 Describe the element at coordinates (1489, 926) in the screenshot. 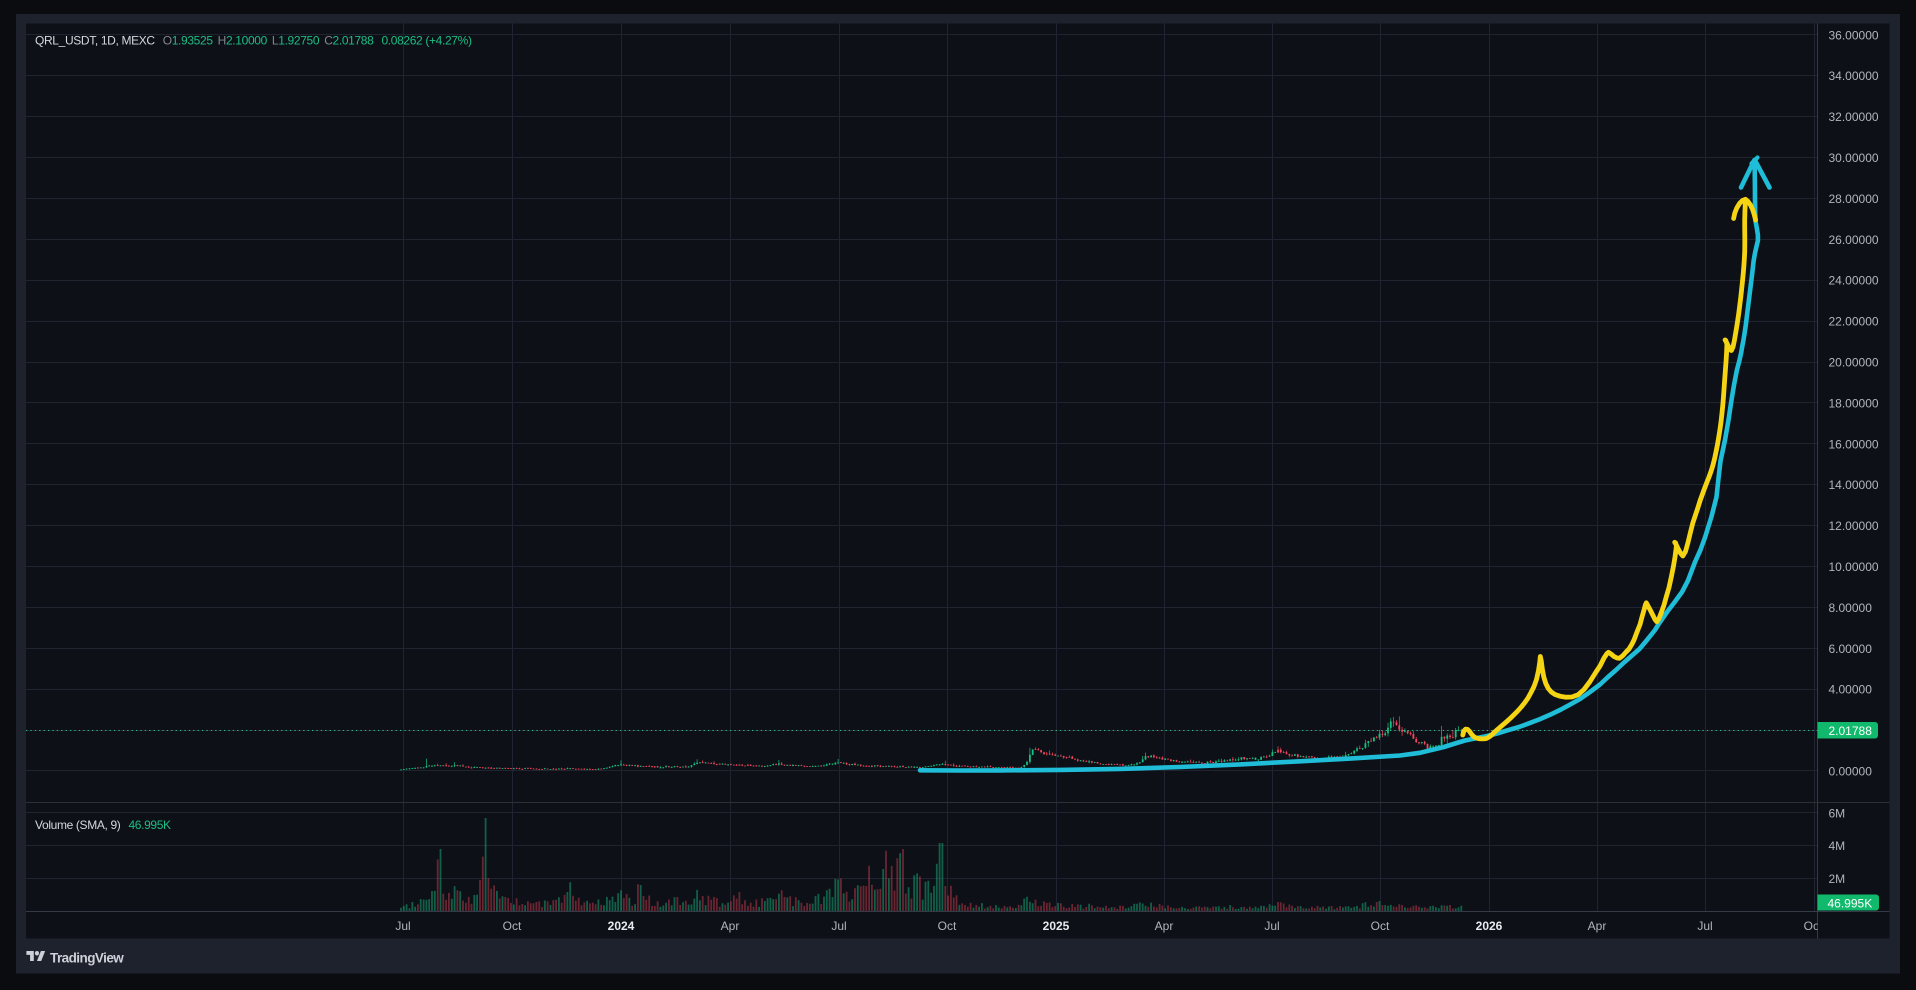

I see `svg-text: 2026` at that location.